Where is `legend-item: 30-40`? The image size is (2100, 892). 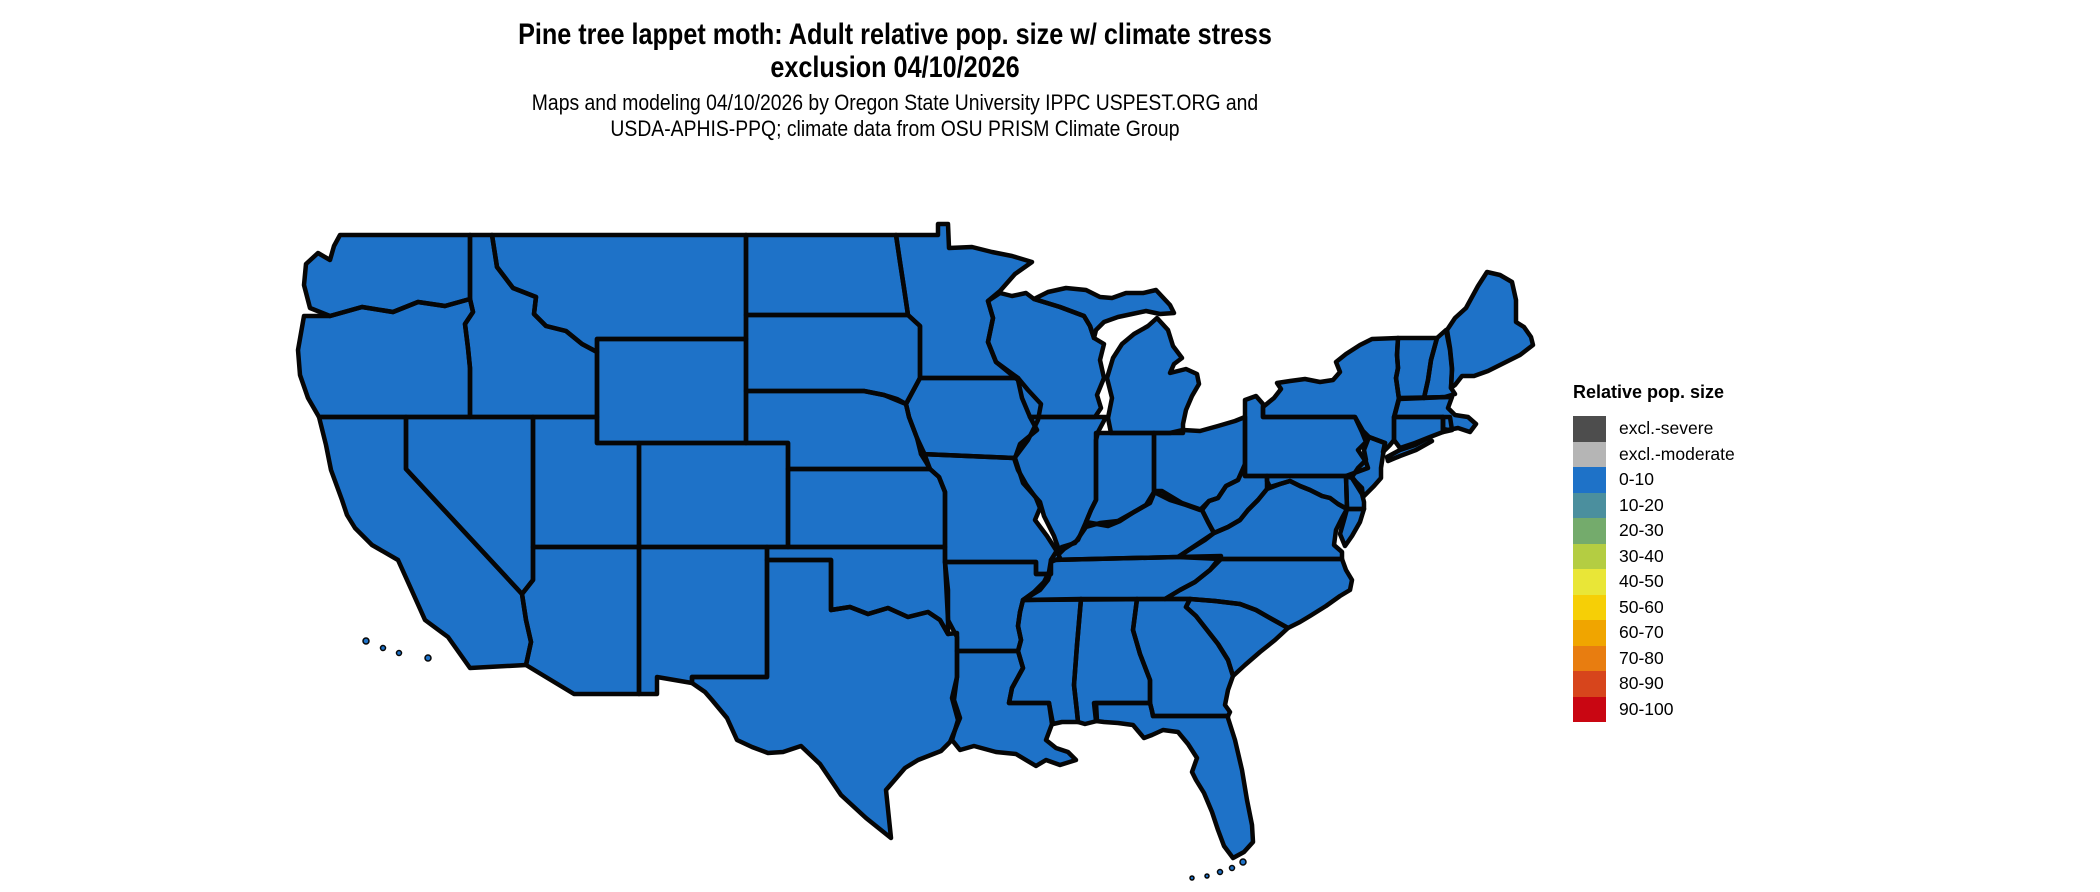
legend-item: 30-40 is located at coordinates (1654, 556).